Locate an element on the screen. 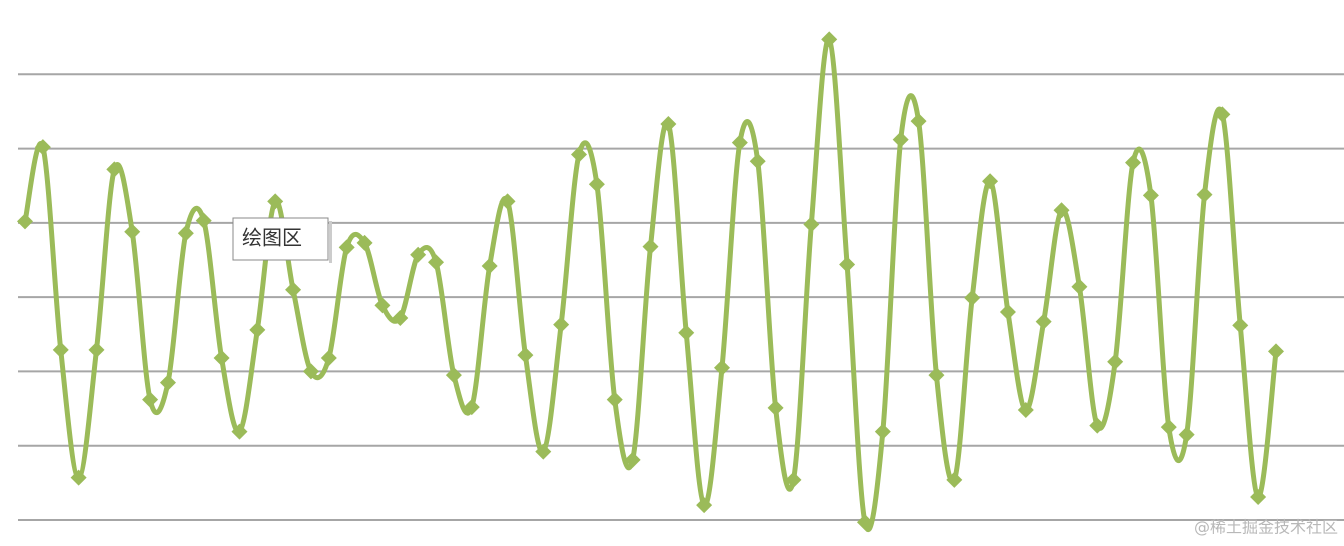 Image resolution: width=1344 pixels, height=546 pixels. watermark: @稀土掘金技术社区 is located at coordinates (1266, 527).